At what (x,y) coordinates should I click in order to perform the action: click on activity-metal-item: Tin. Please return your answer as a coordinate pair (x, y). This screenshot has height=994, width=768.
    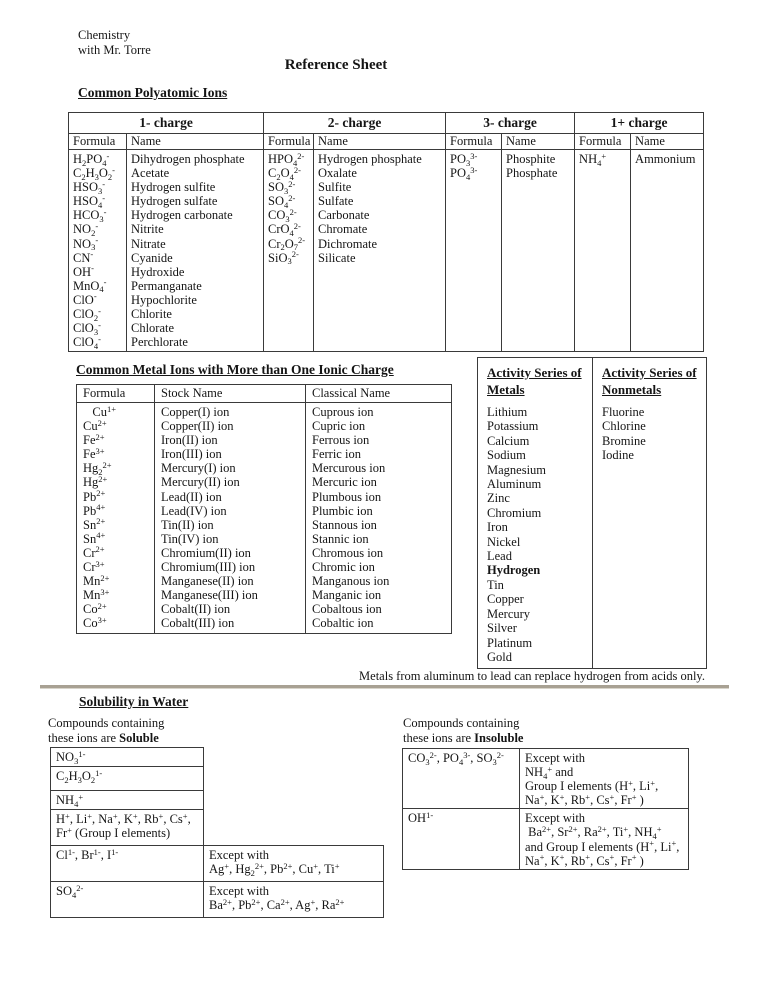
    Looking at the image, I should click on (495, 584).